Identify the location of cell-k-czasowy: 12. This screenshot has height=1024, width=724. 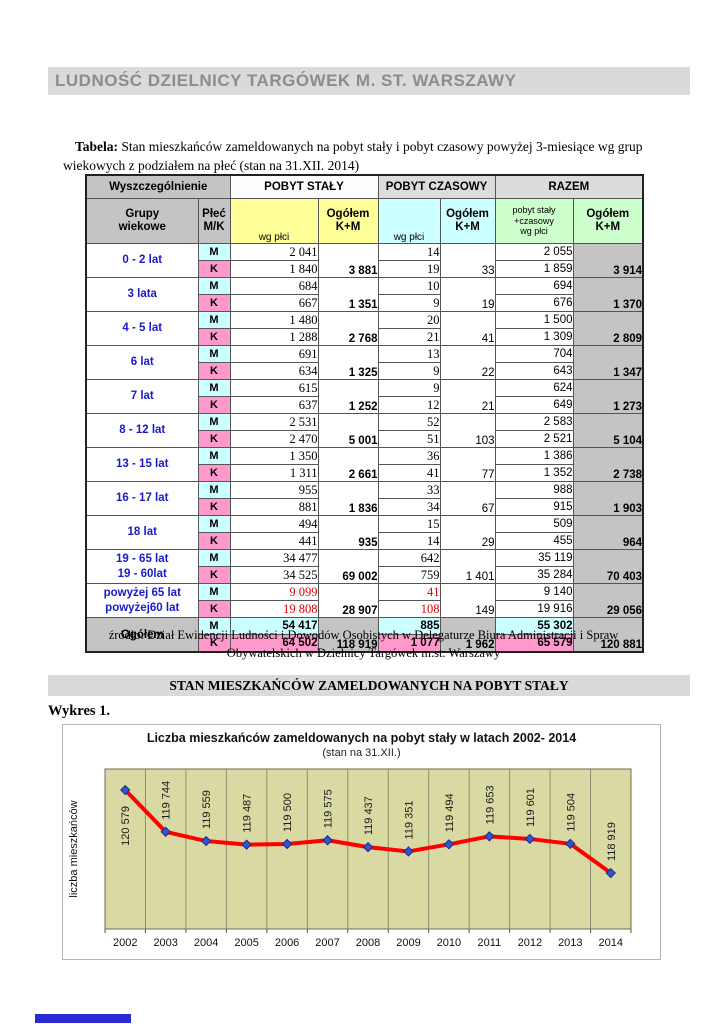
(409, 405).